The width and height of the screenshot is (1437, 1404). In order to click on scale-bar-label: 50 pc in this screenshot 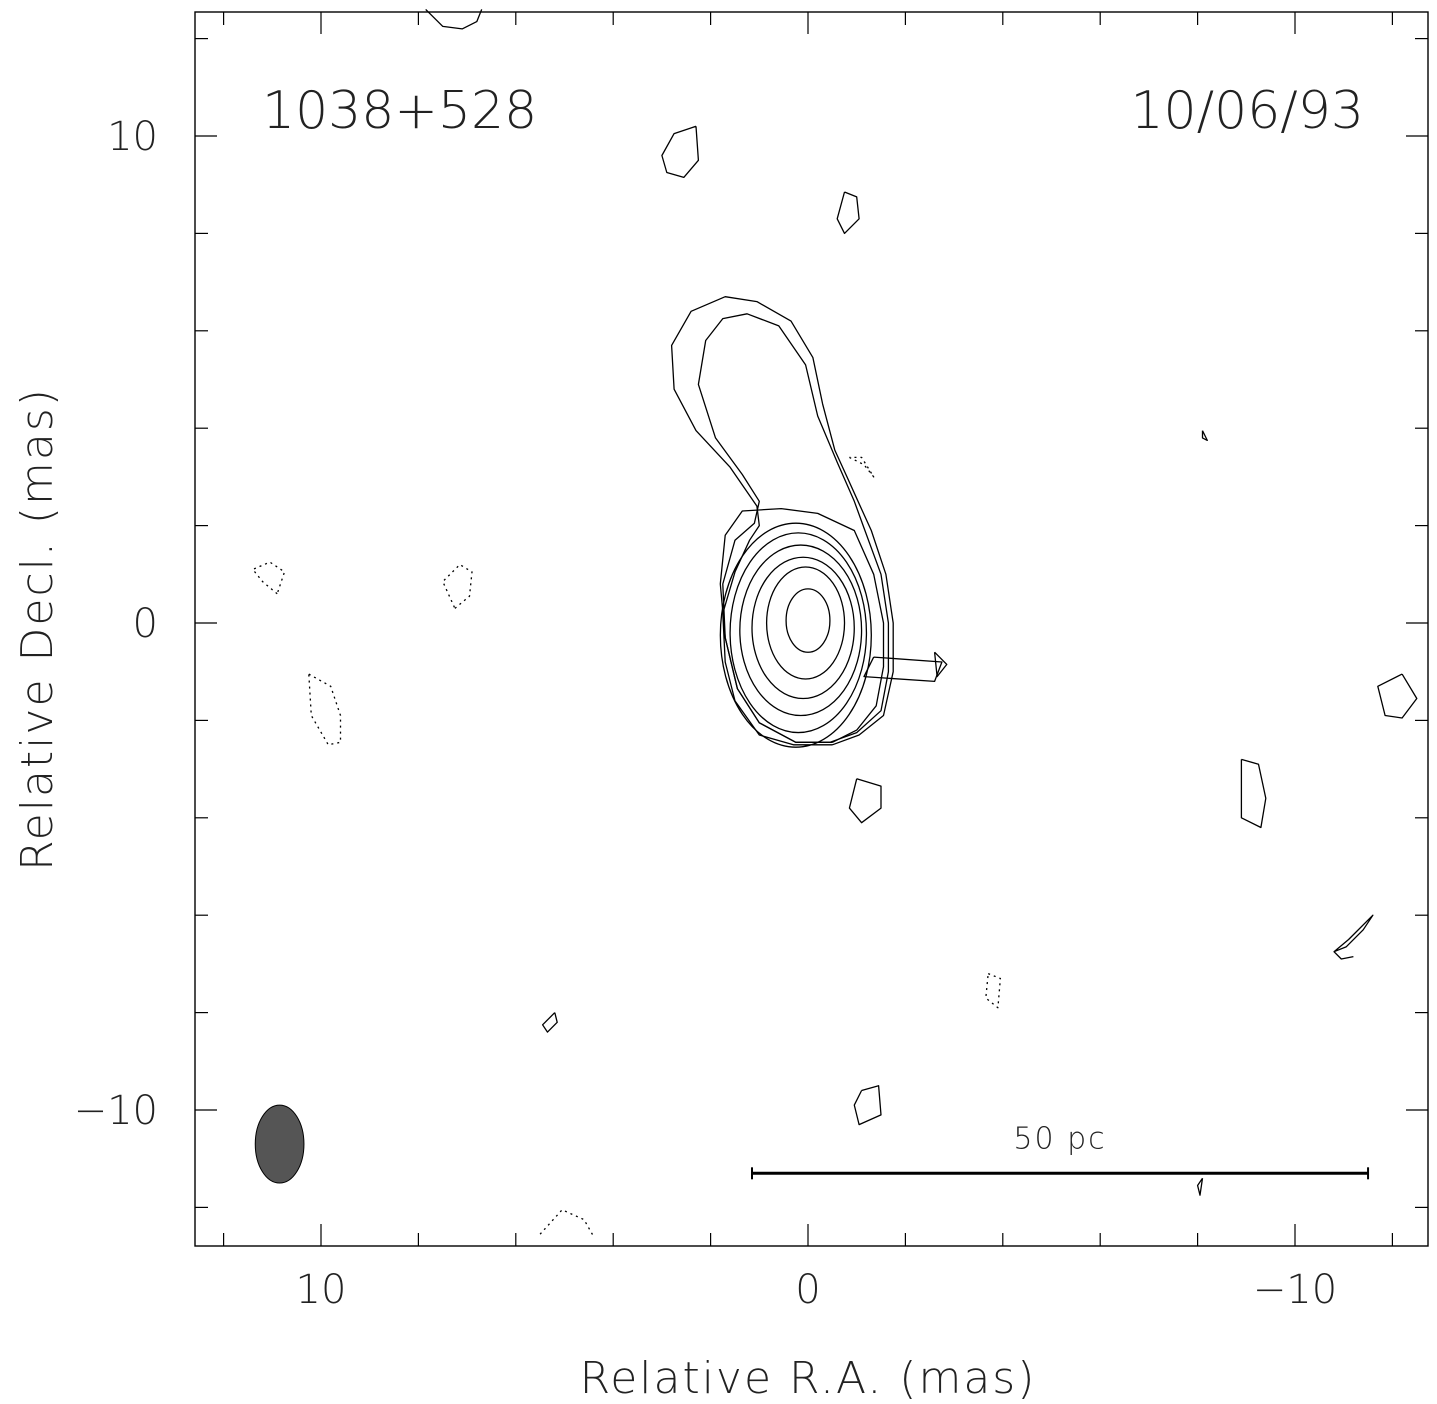, I will do `click(1059, 1138)`.